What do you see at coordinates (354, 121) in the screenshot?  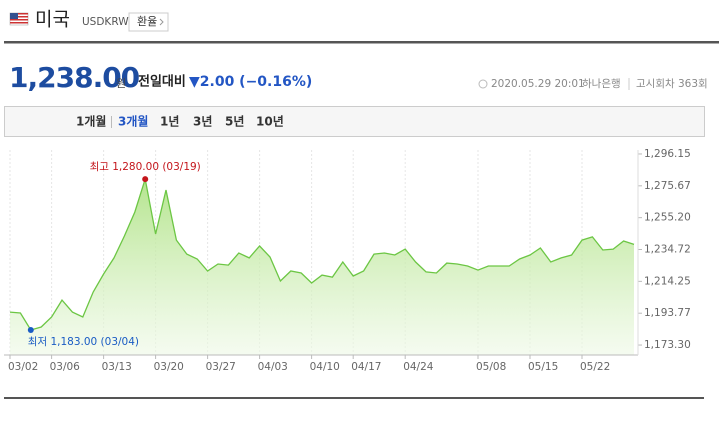 I see `tab-bar` at bounding box center [354, 121].